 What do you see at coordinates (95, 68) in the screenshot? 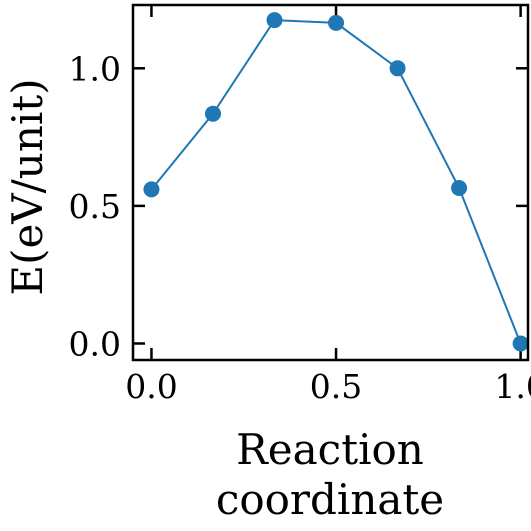
I see `y-tick-label-2: 1.0` at bounding box center [95, 68].